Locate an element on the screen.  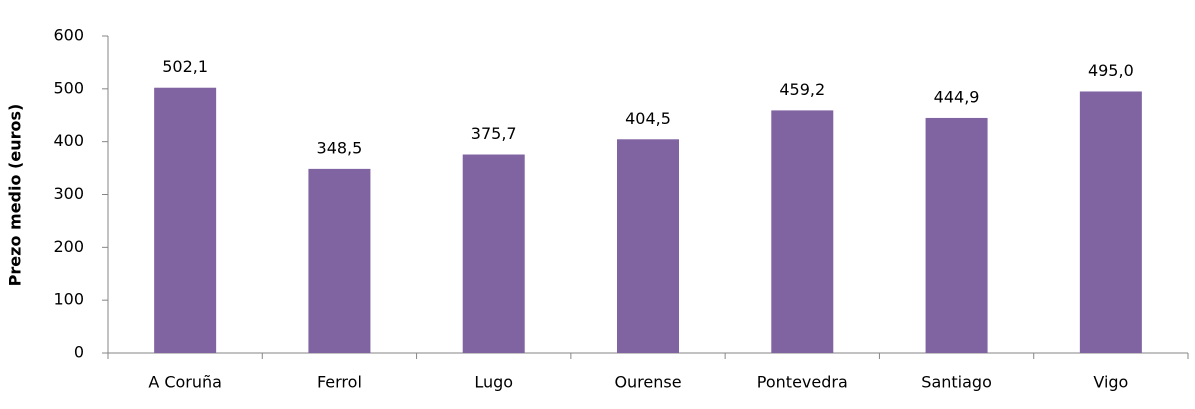
y-tick-label: 300 is located at coordinates (68, 193).